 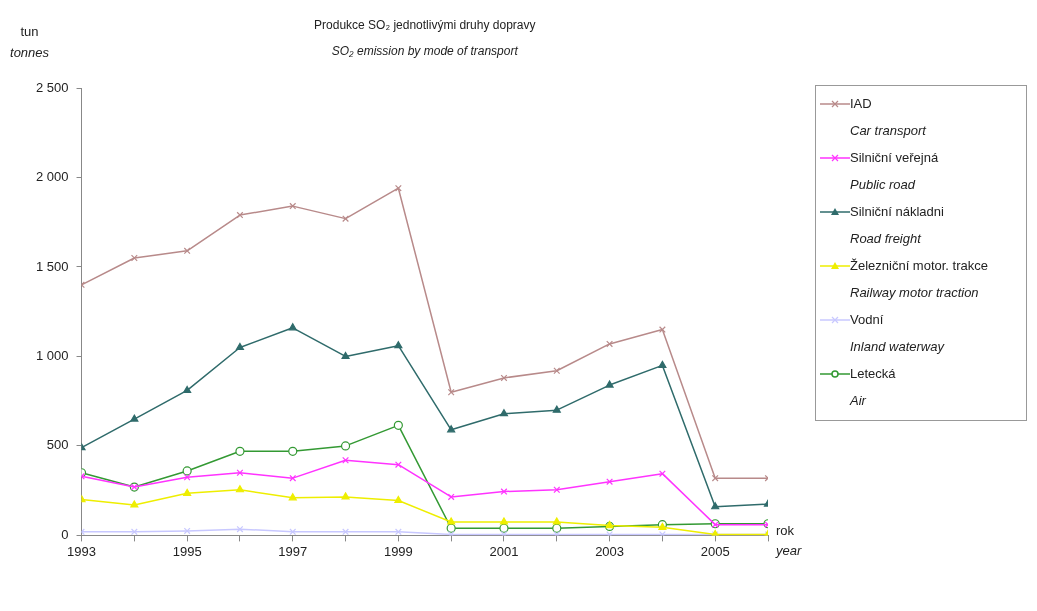 What do you see at coordinates (81, 551) in the screenshot?
I see `x-tick-label: 1993` at bounding box center [81, 551].